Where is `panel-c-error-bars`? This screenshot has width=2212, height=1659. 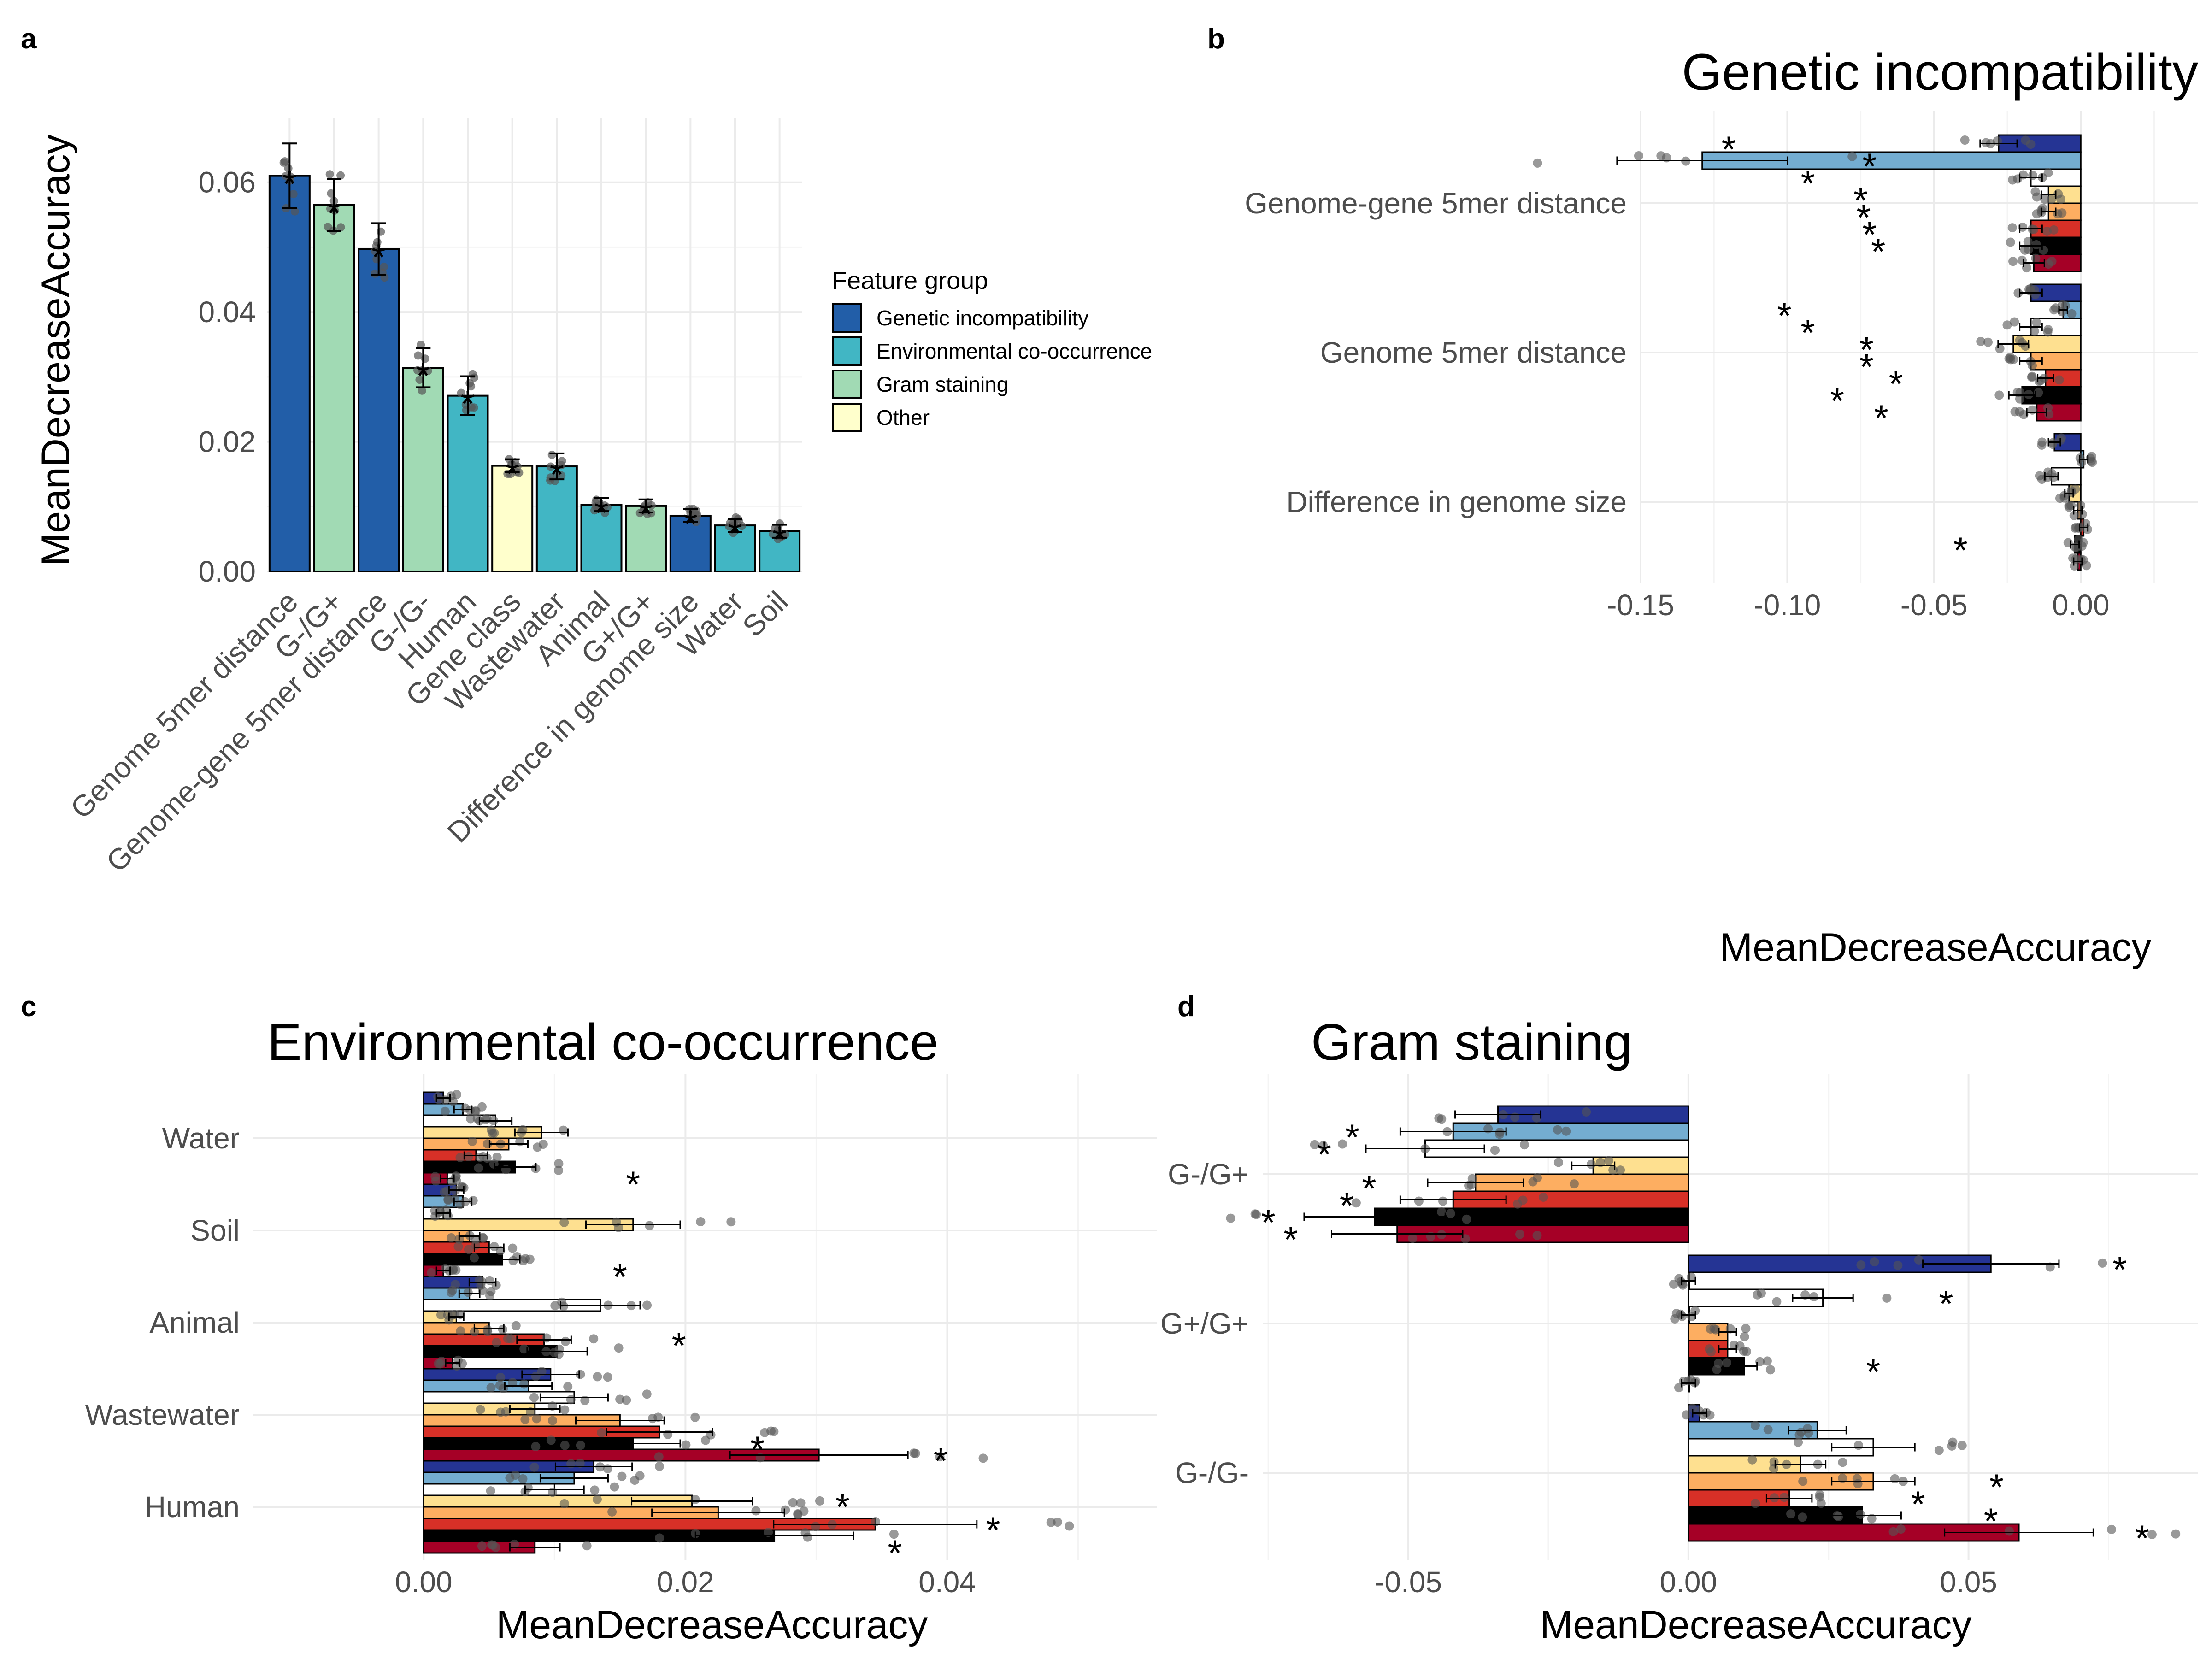 panel-c-error-bars is located at coordinates (706, 1323).